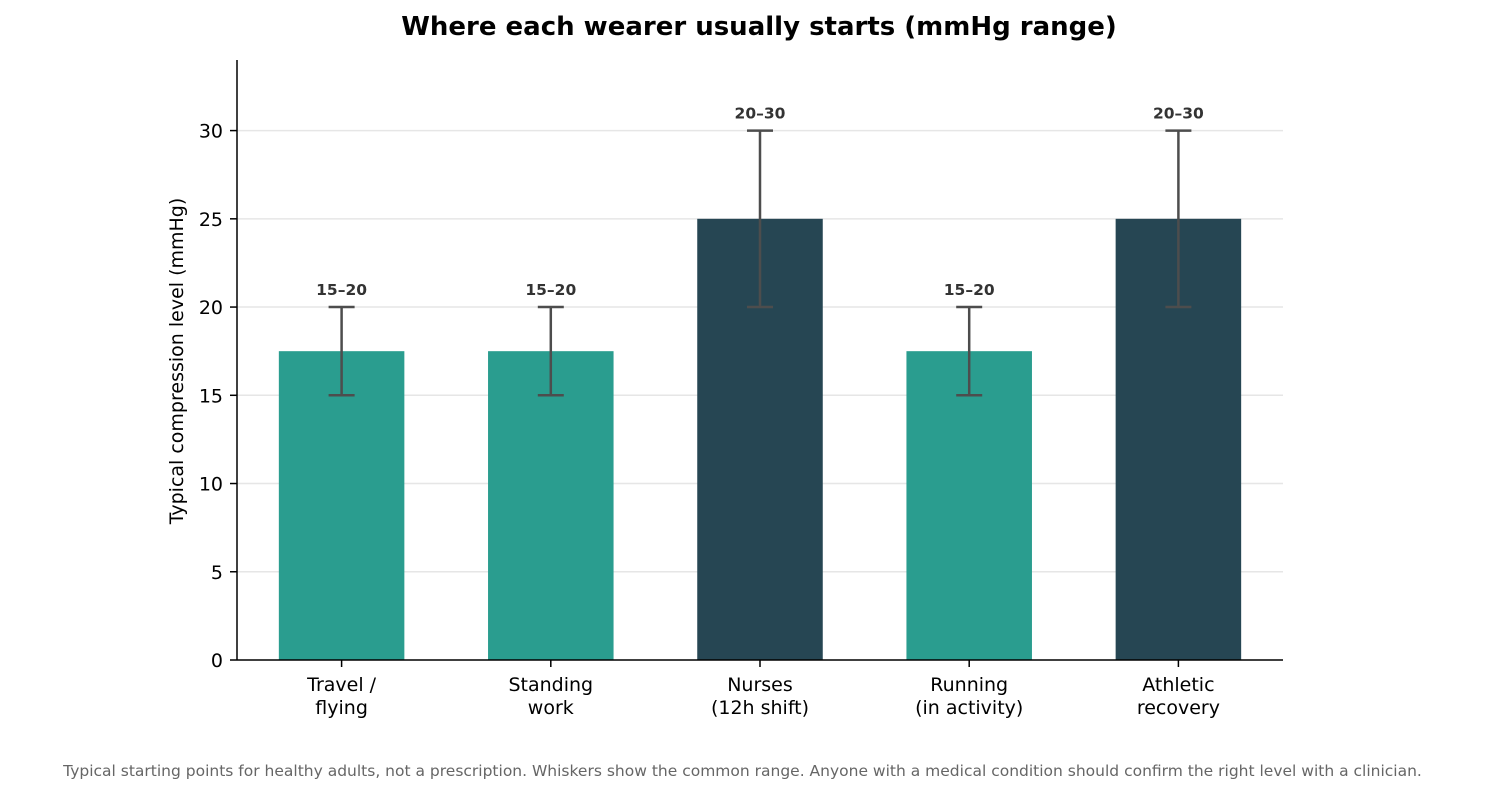  I want to click on x-tick-label: Standing work, so click(550, 696).